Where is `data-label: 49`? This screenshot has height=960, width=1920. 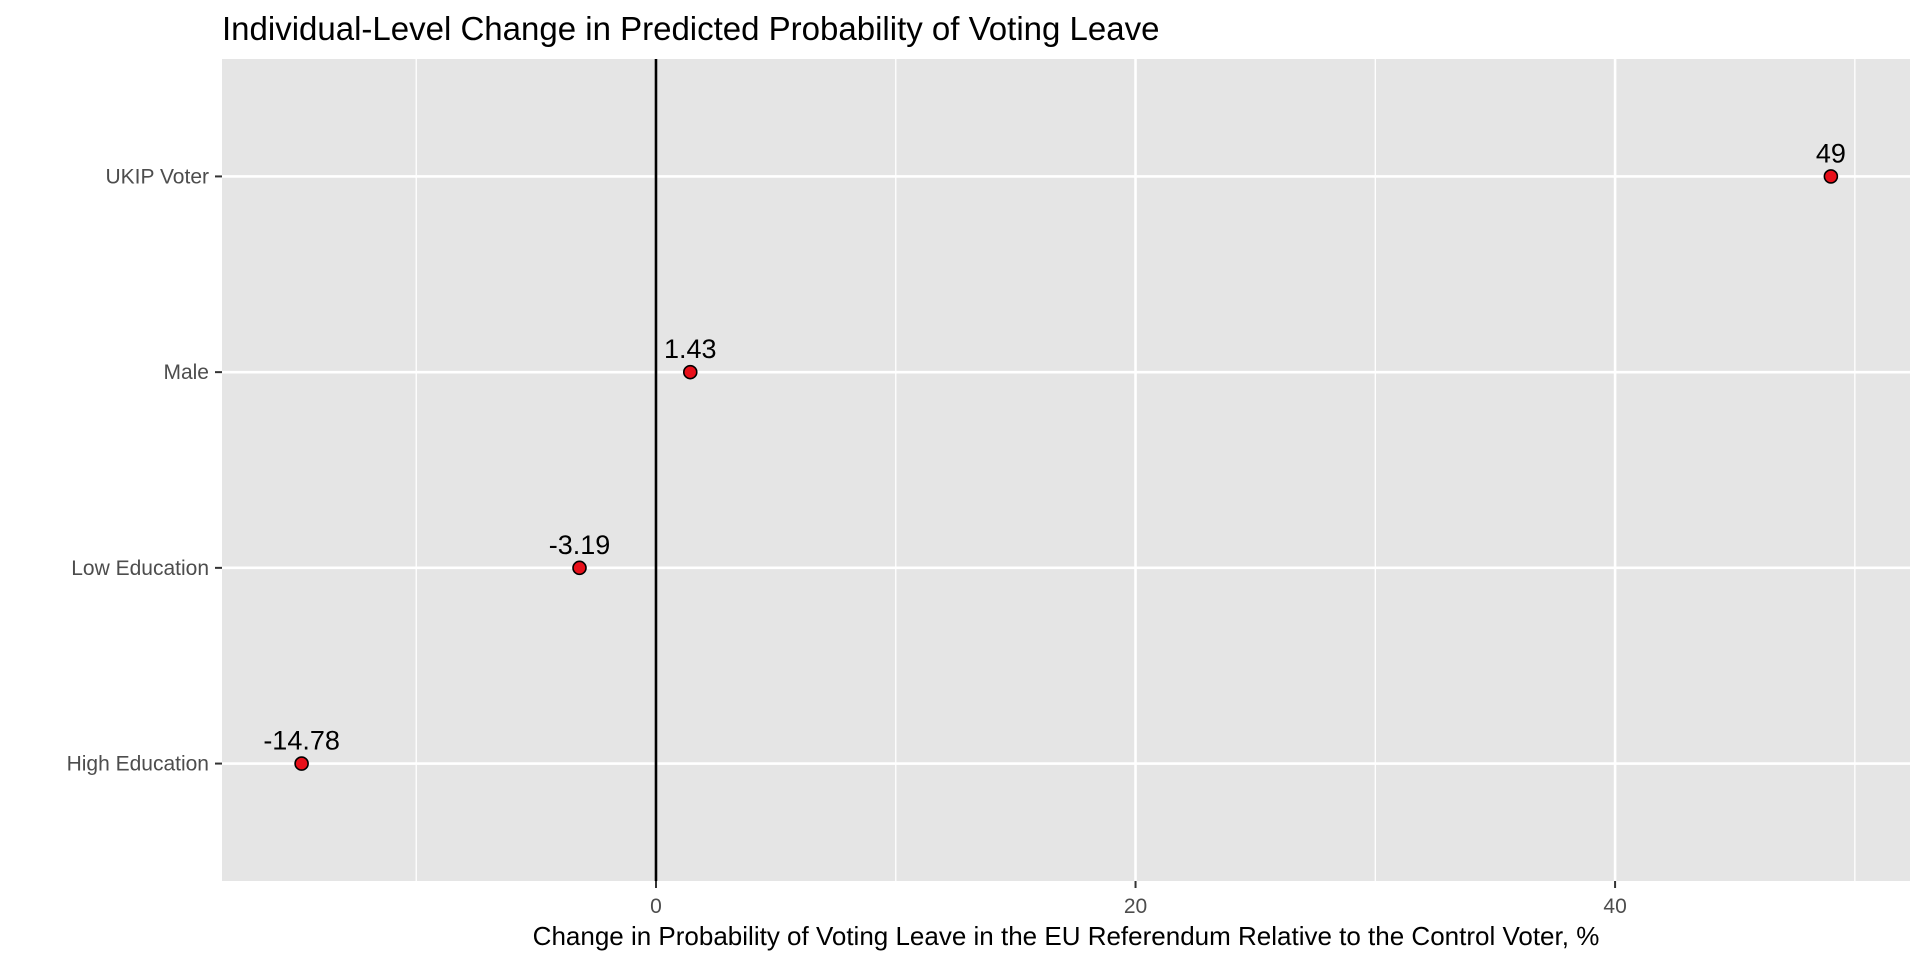
data-label: 49 is located at coordinates (1831, 153).